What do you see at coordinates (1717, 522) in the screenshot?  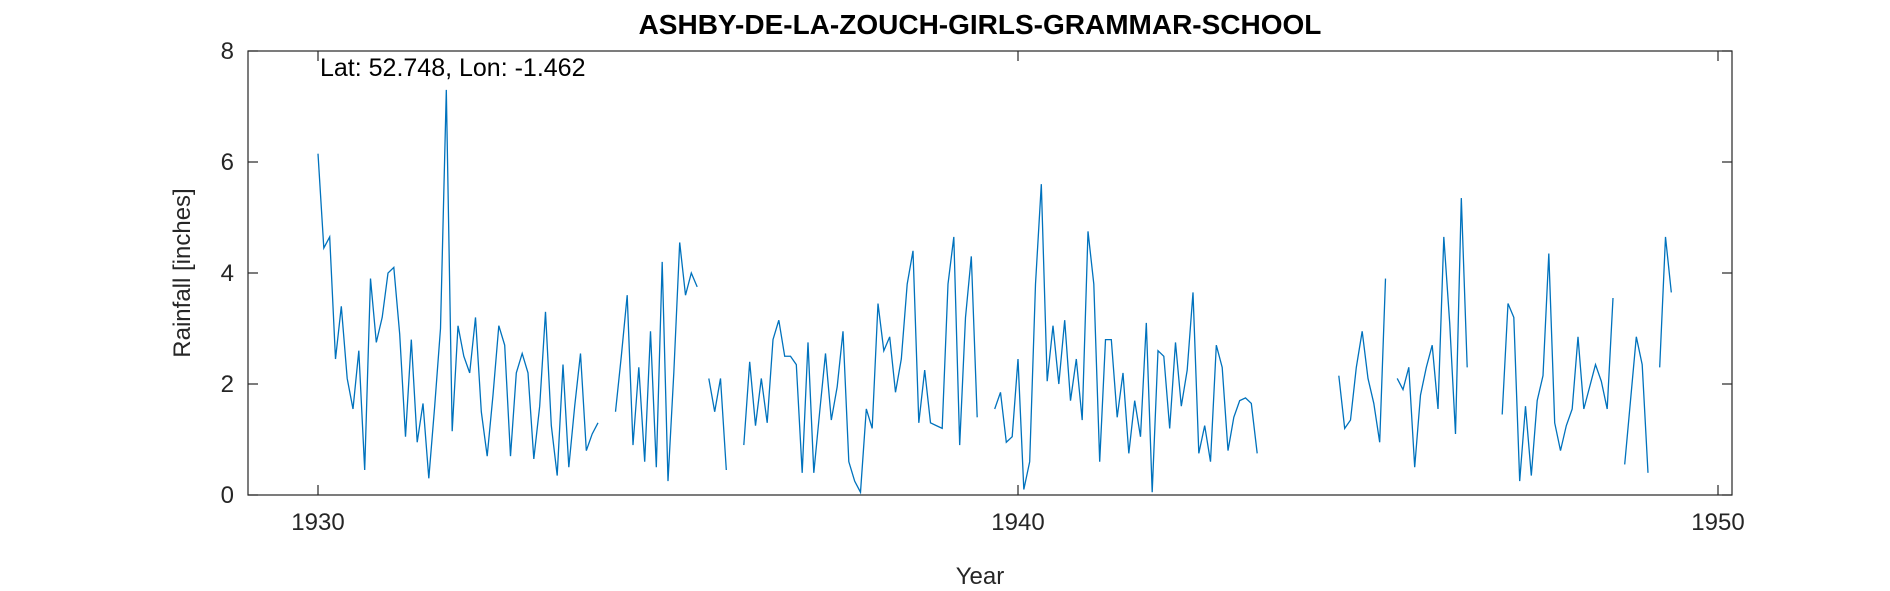 I see `x-tick-label: 1950` at bounding box center [1717, 522].